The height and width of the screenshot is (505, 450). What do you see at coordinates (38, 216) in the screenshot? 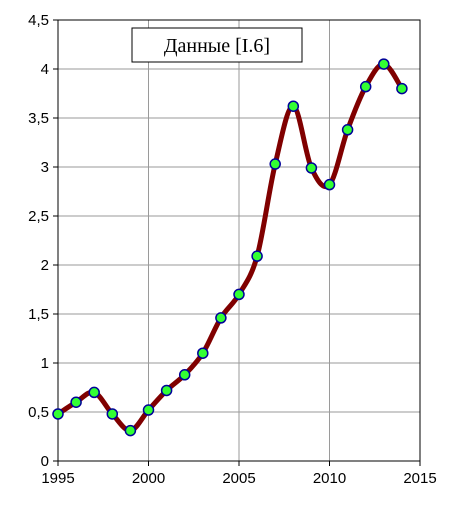
I see `y-tick-label: 2,5` at bounding box center [38, 216].